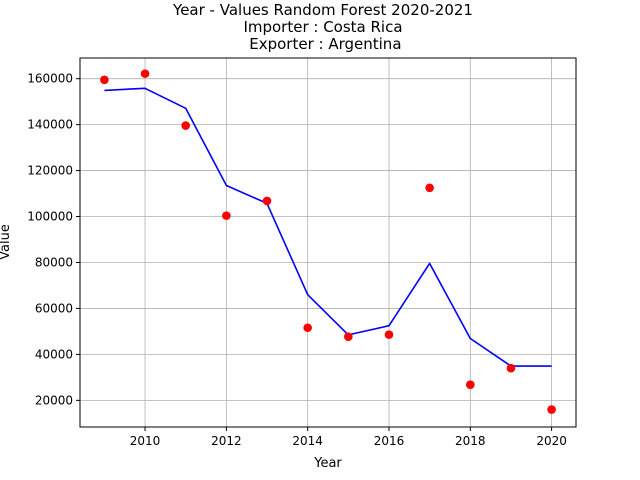  What do you see at coordinates (389, 441) in the screenshot?
I see `x-tick-label: 2016` at bounding box center [389, 441].